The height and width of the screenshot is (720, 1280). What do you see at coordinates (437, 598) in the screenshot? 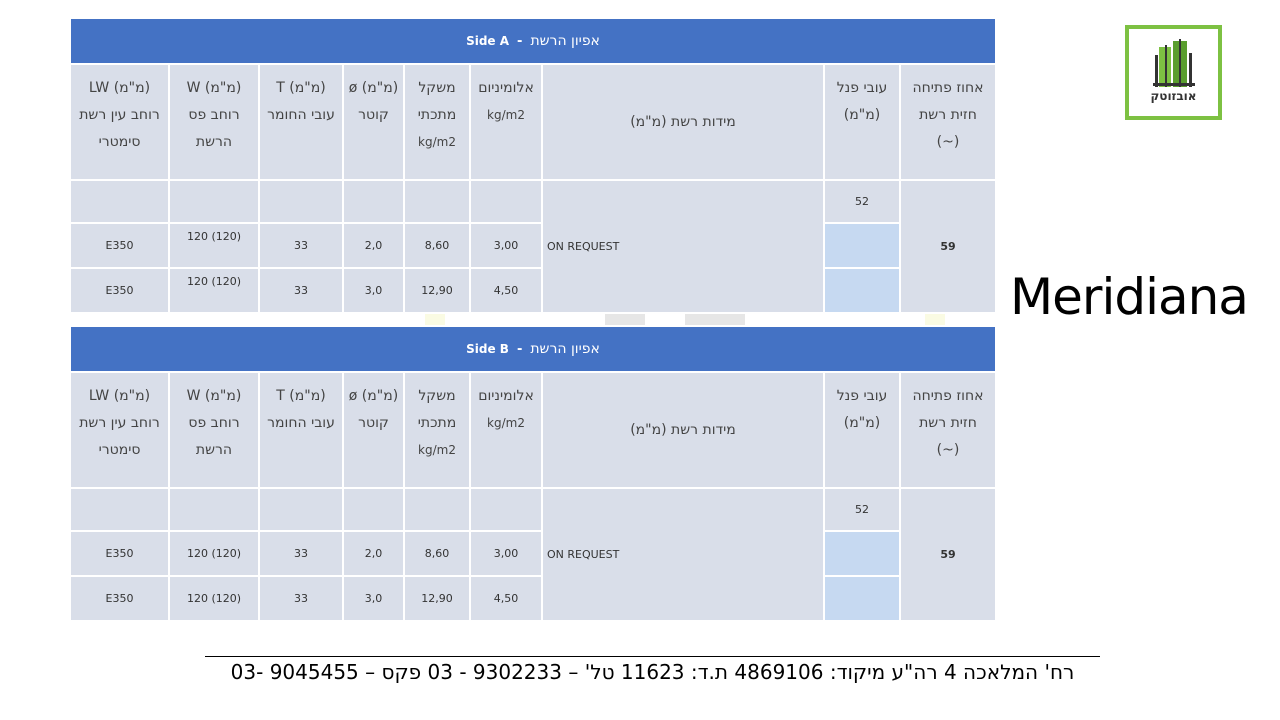
I see `weight-value: 12,90` at bounding box center [437, 598].